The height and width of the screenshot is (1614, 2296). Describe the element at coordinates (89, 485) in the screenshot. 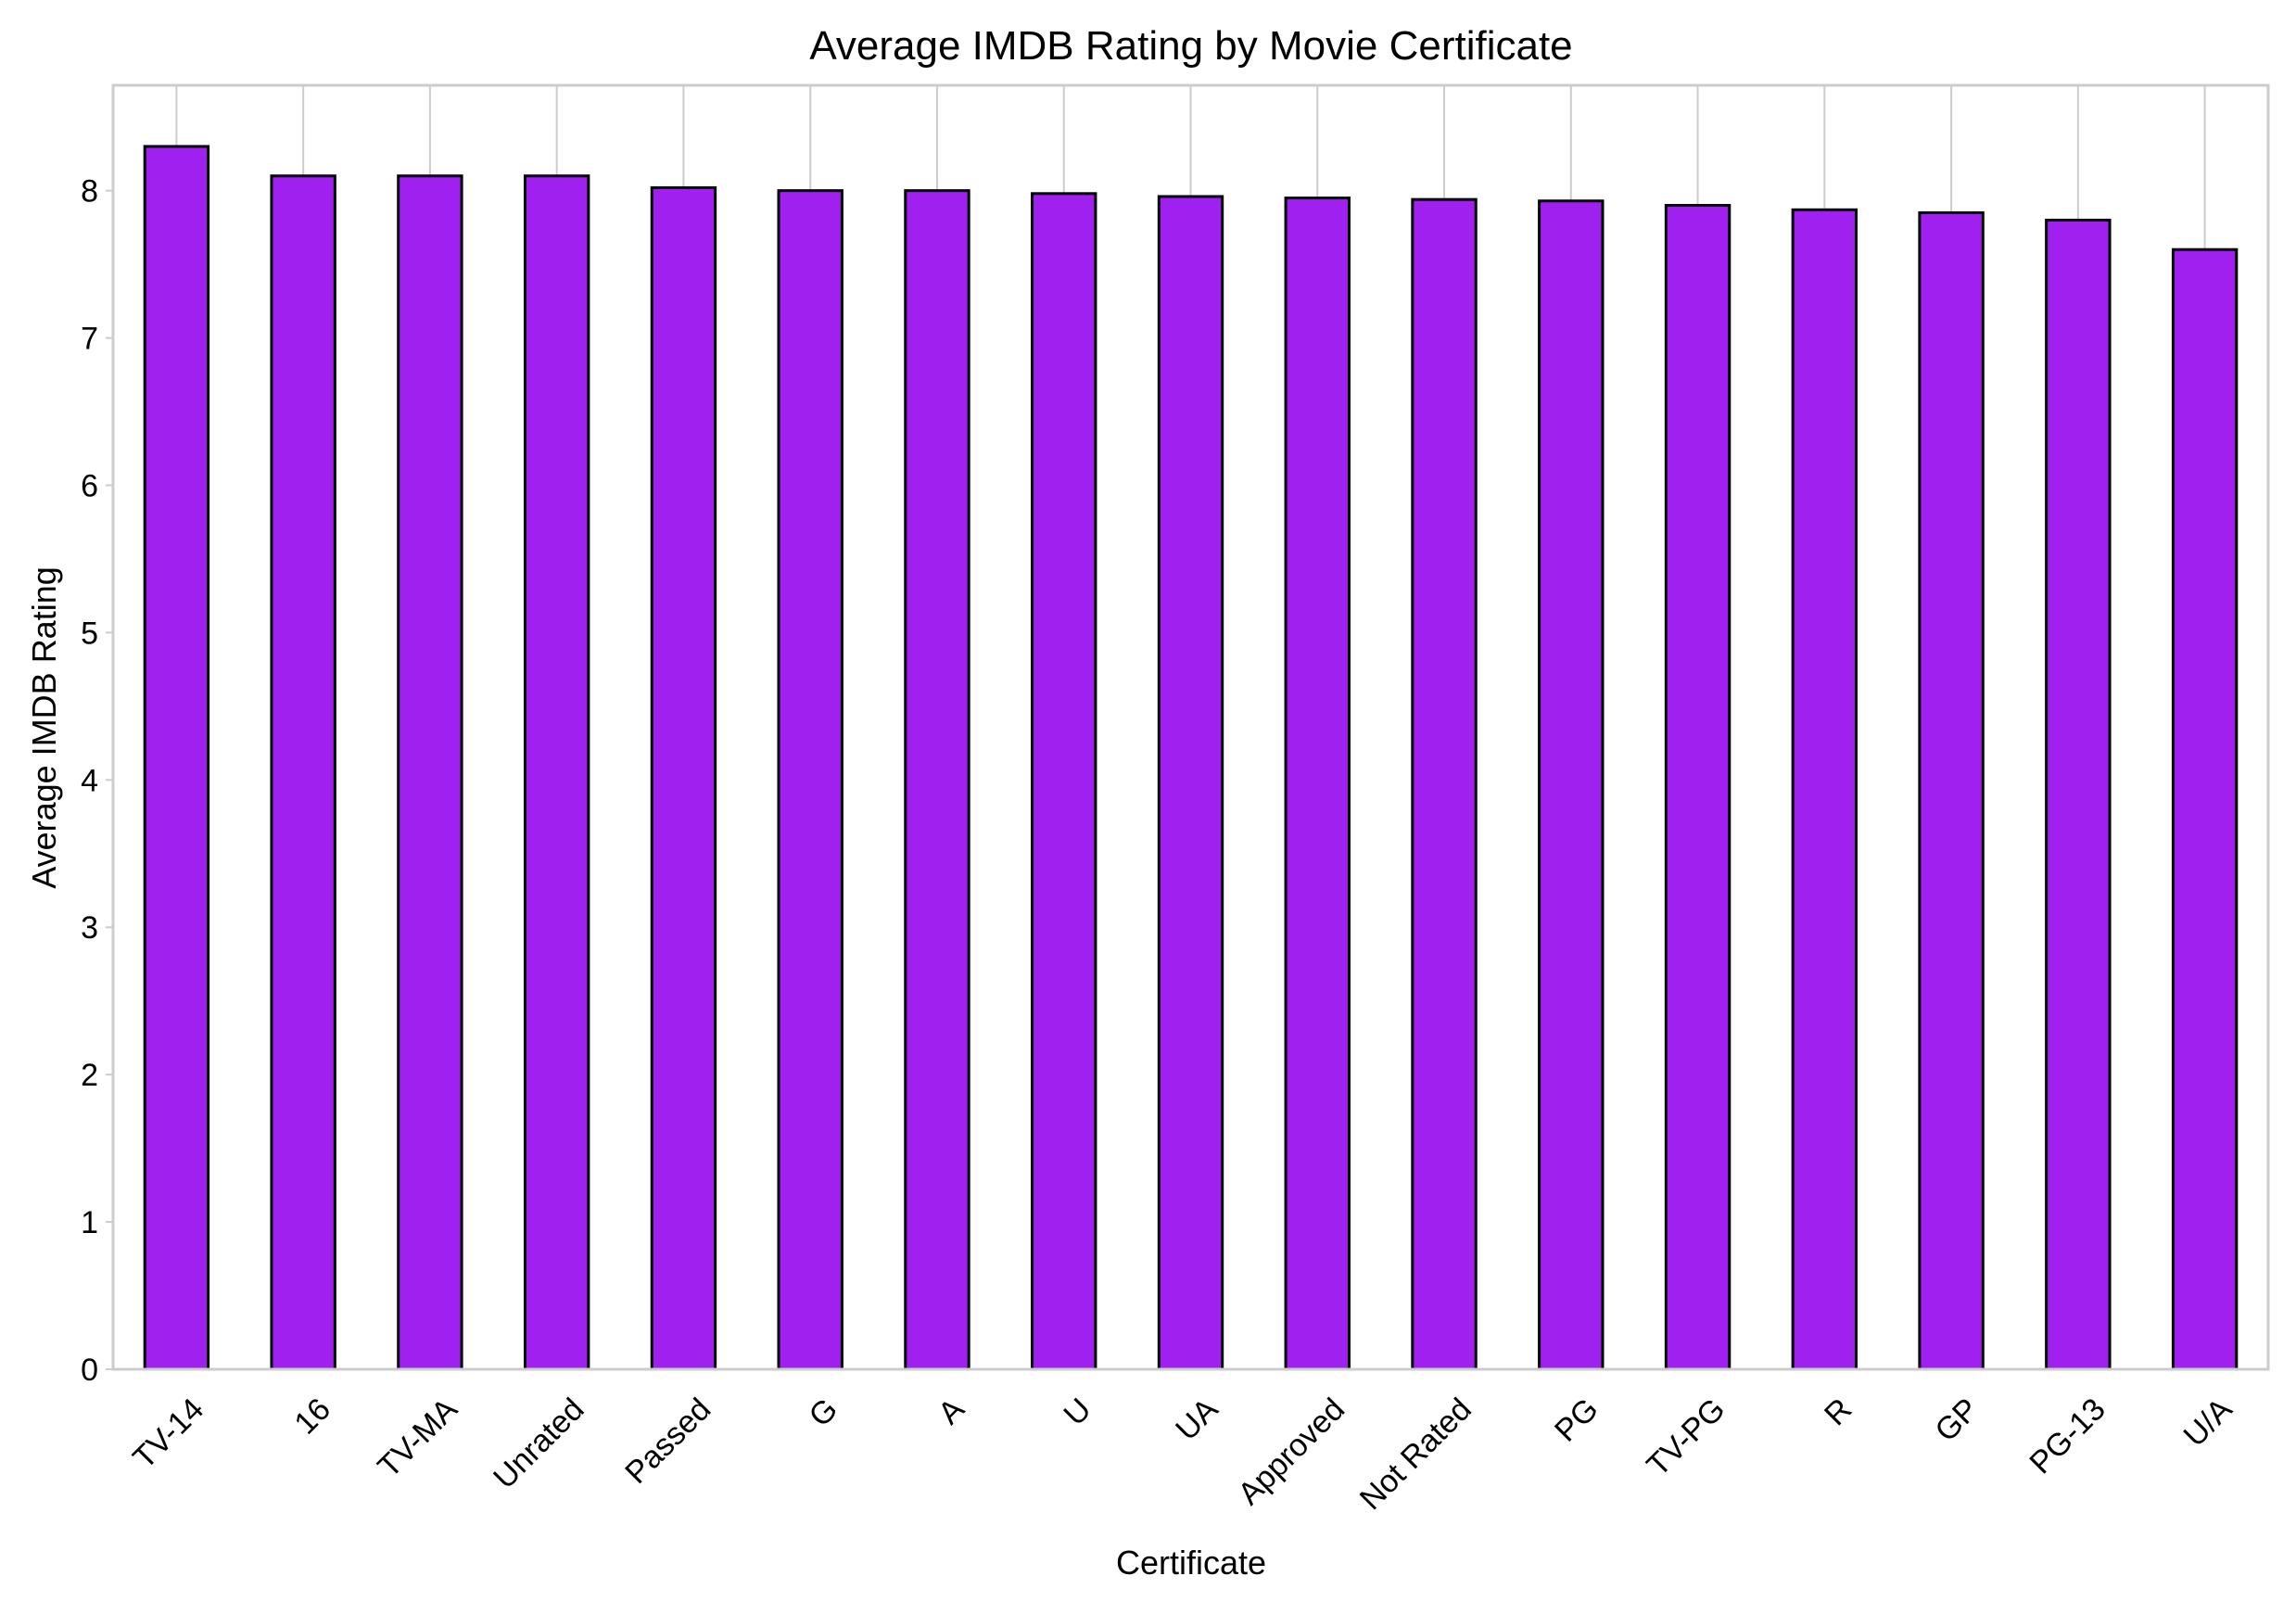

I see `y-tick-label: 6` at that location.